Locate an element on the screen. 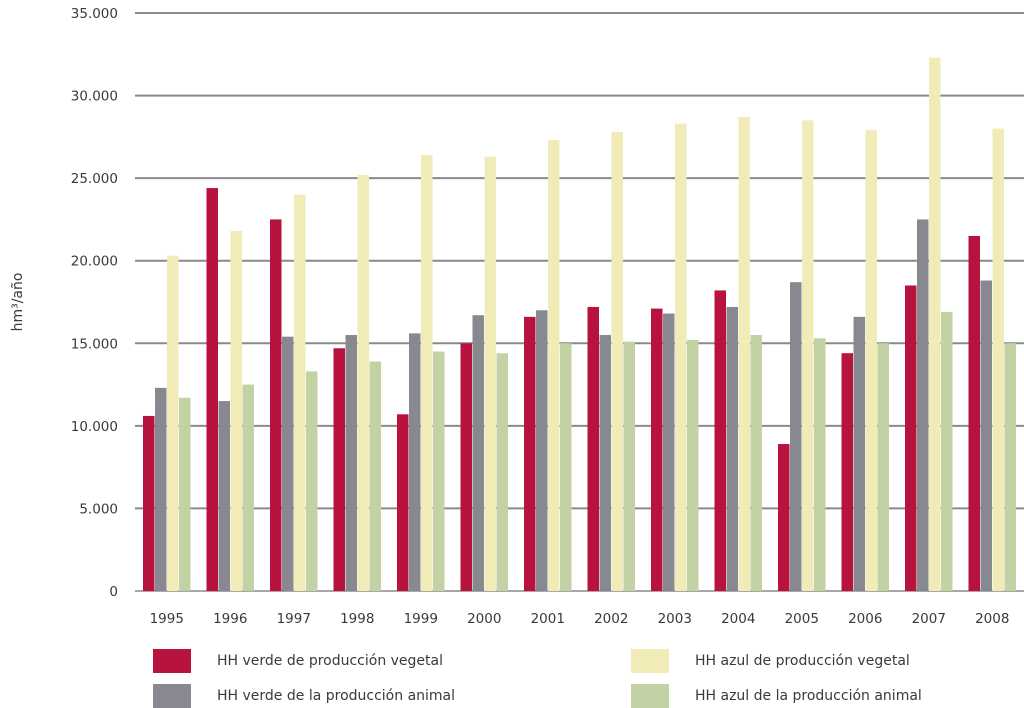 The width and height of the screenshot is (1024, 708). x-tick-label: 2003 is located at coordinates (675, 619).